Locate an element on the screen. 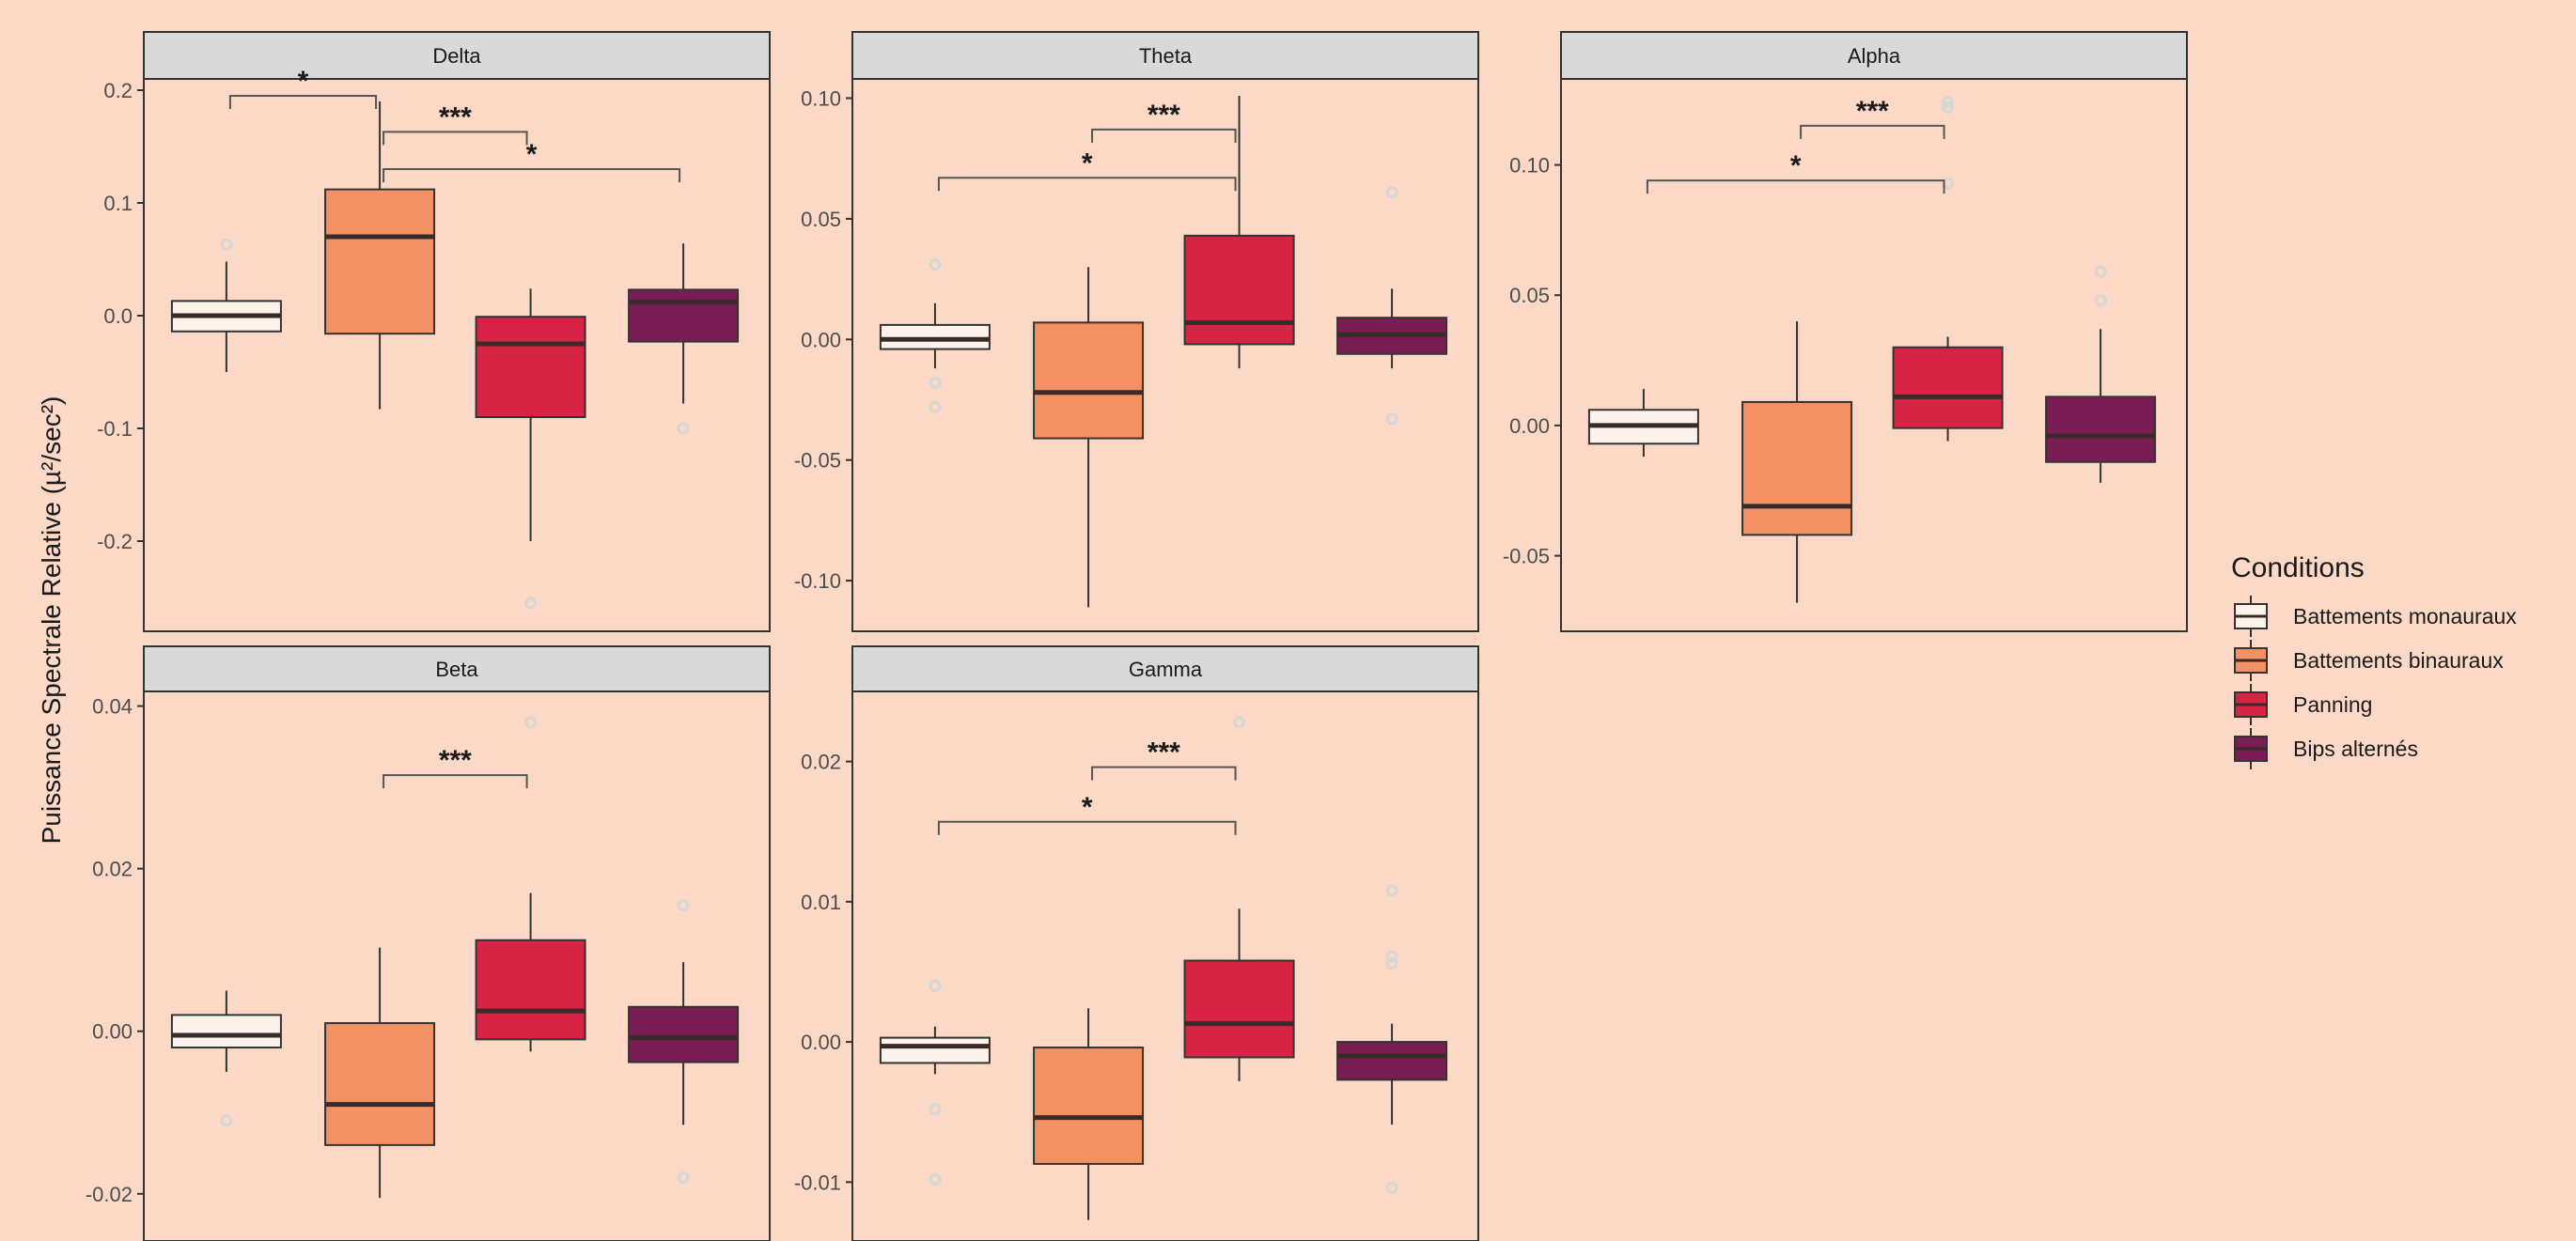 This screenshot has height=1241, width=2576. facet-panel-theta: Theta-0.10-0.050.000.050.10**** is located at coordinates (1136, 332).